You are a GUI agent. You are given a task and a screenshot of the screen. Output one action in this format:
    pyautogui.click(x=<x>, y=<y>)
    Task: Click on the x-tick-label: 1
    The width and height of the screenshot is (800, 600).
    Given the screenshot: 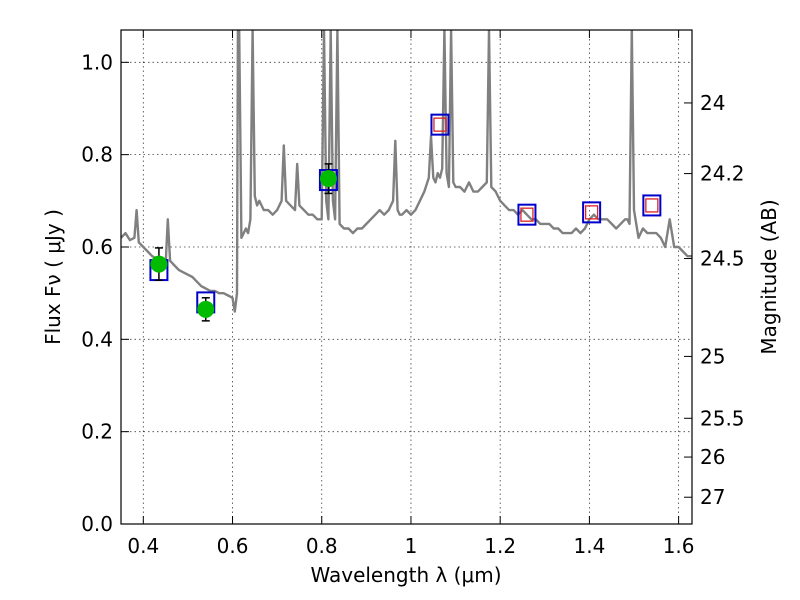 What is the action you would take?
    pyautogui.click(x=411, y=546)
    